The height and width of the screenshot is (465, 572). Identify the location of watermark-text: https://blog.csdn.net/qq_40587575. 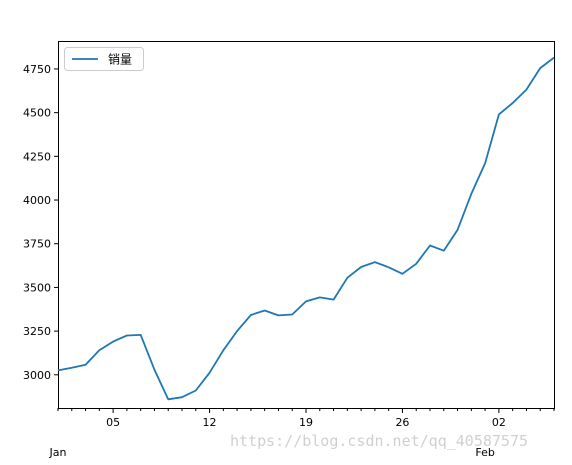
(379, 441).